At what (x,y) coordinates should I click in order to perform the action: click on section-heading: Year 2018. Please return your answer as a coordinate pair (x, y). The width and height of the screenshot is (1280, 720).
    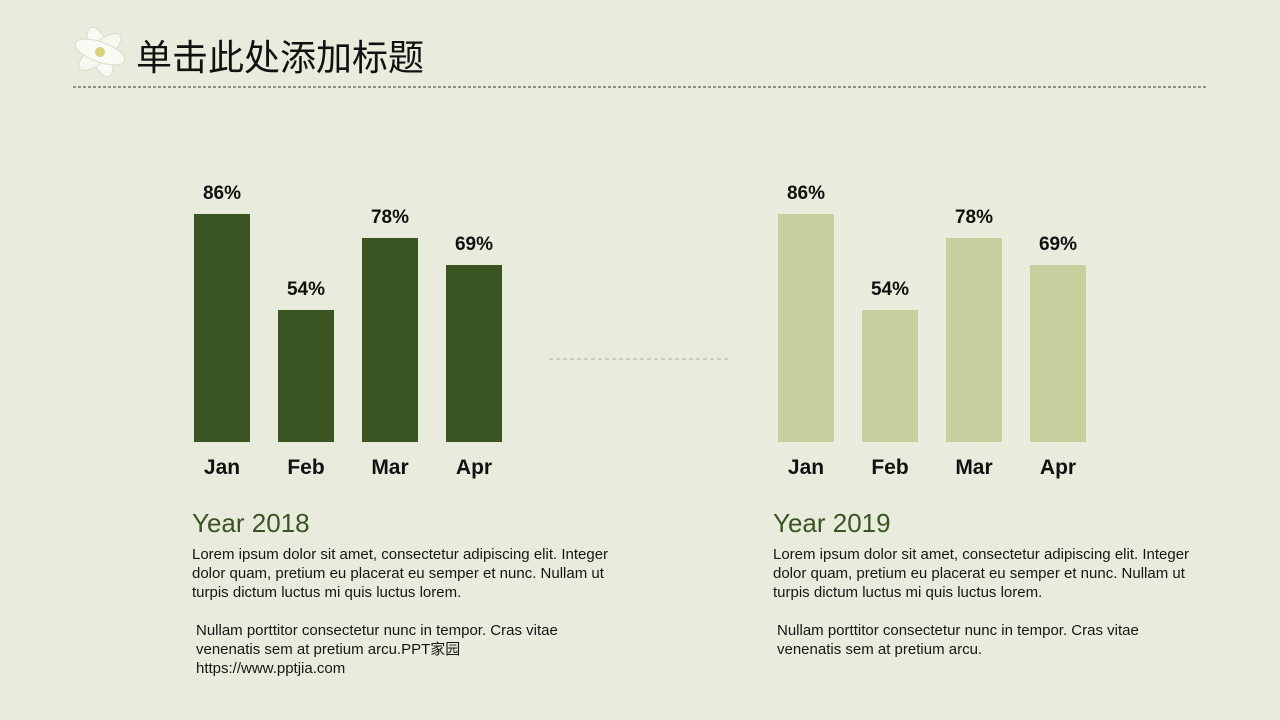
    Looking at the image, I should click on (251, 523).